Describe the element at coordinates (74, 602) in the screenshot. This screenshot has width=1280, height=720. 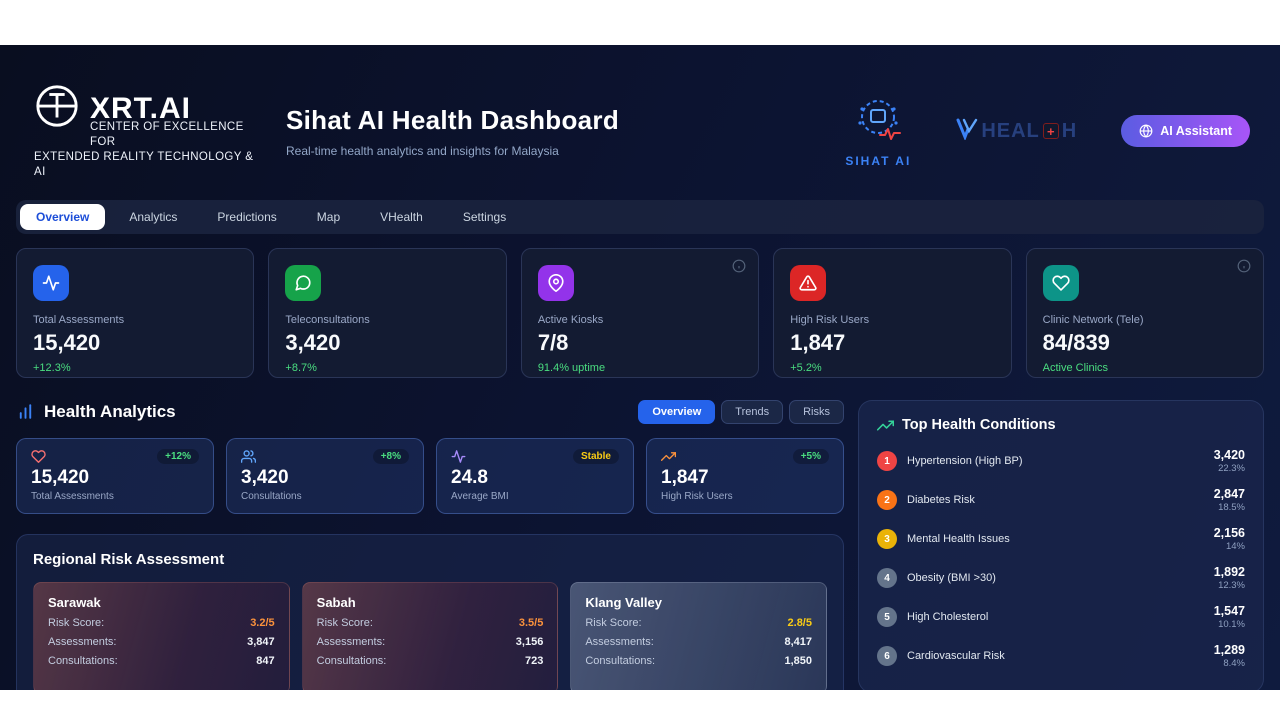
I see `region-name: Sarawak` at that location.